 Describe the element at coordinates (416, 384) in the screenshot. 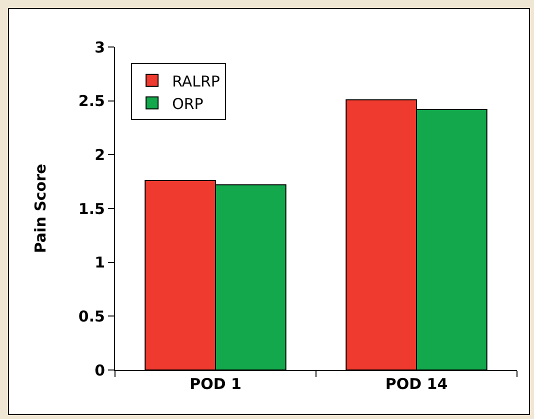

I see `x-tick-label: POD 14` at that location.